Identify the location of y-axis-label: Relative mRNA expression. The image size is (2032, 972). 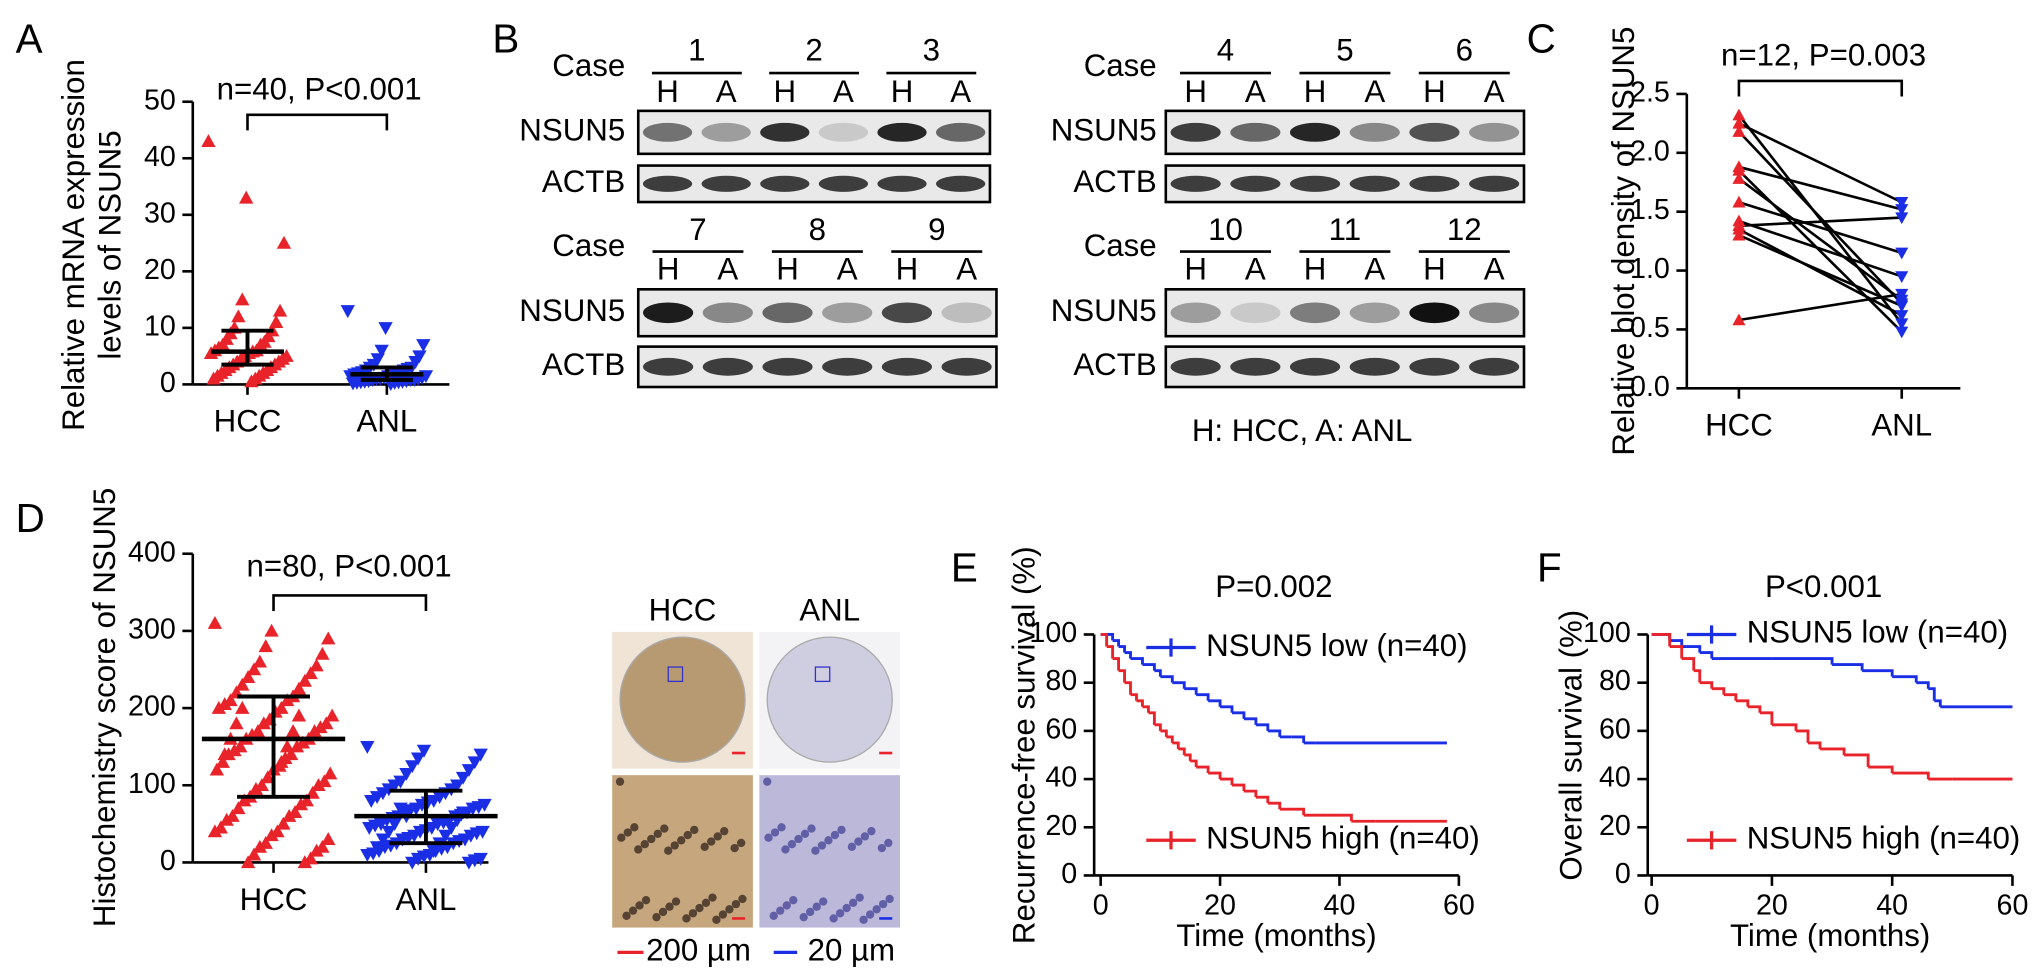
(73, 245).